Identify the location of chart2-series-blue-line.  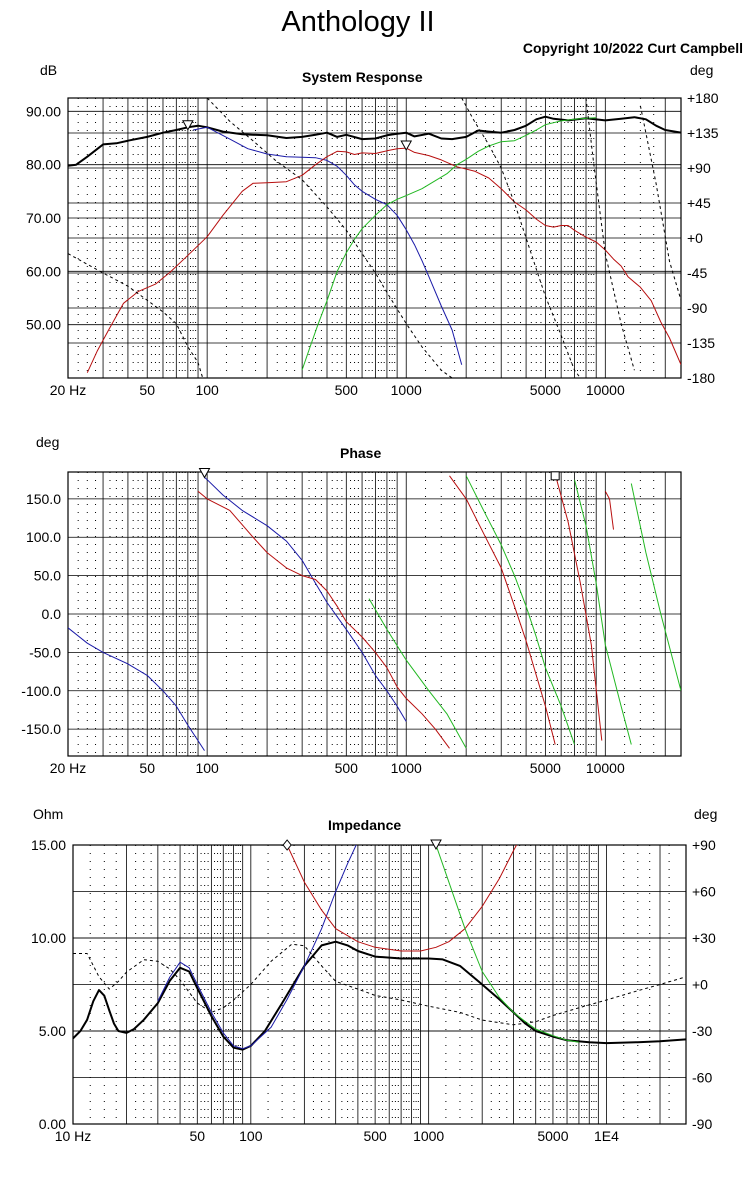
(257, 947).